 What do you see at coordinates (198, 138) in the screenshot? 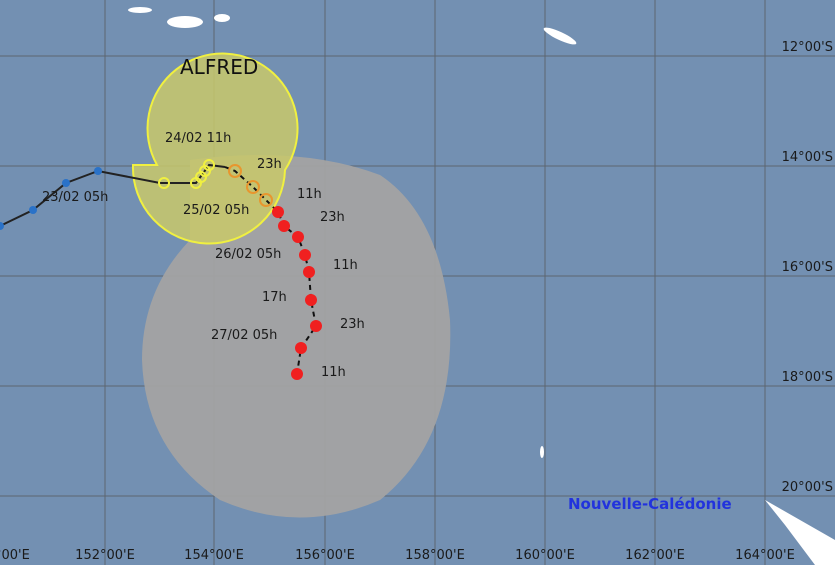
I see `track-label: 24/02 11h` at bounding box center [198, 138].